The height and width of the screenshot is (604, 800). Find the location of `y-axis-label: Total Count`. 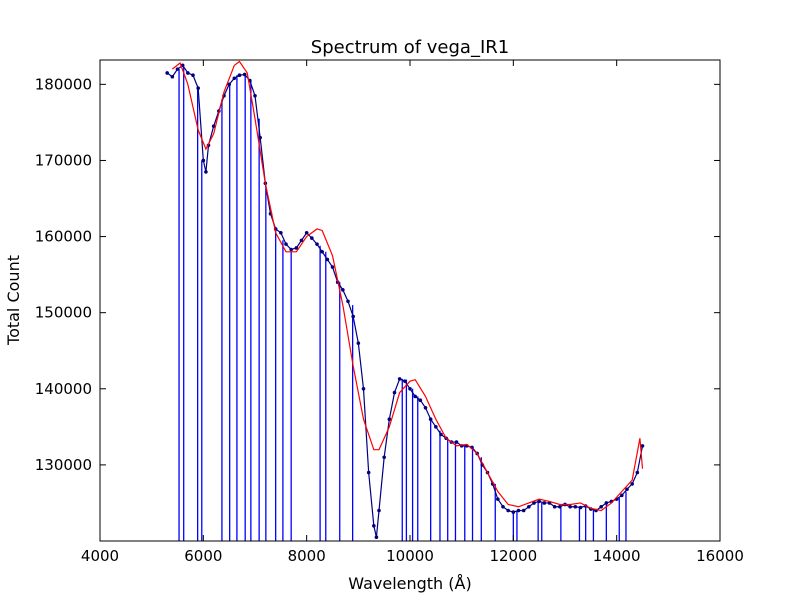

y-axis-label: Total Count is located at coordinates (13, 300).